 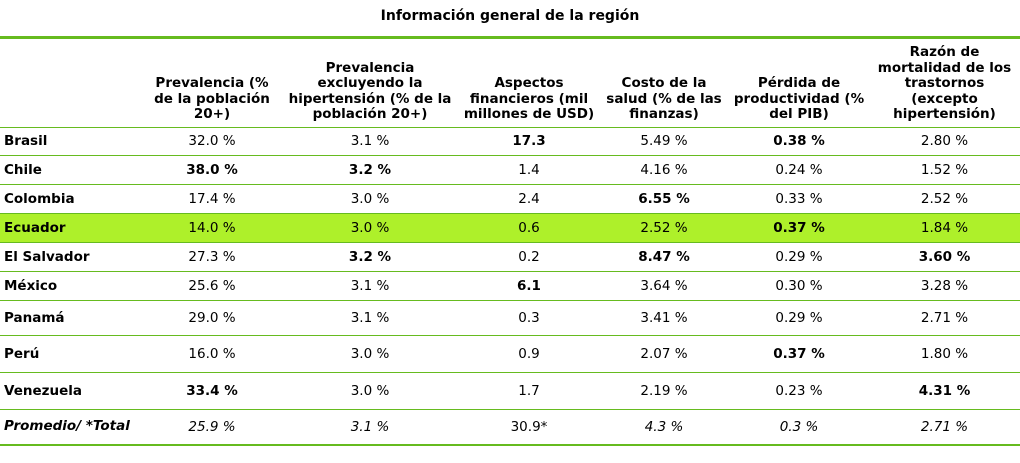 I want to click on cell: 1.52 %, so click(x=944, y=169).